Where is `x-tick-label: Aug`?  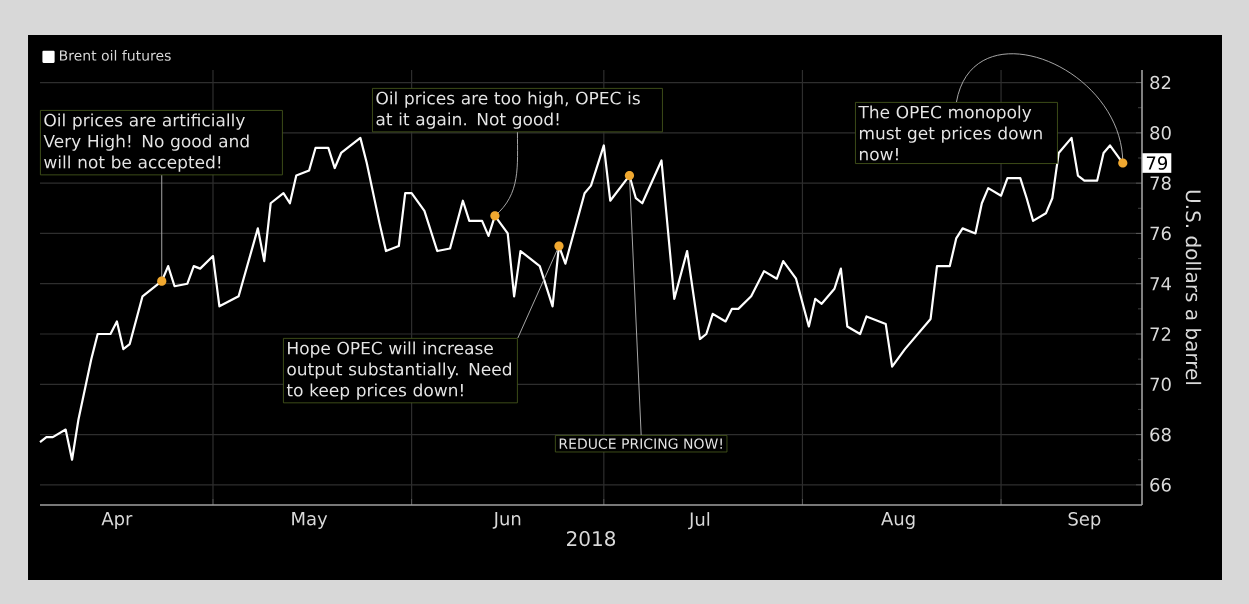 x-tick-label: Aug is located at coordinates (898, 520).